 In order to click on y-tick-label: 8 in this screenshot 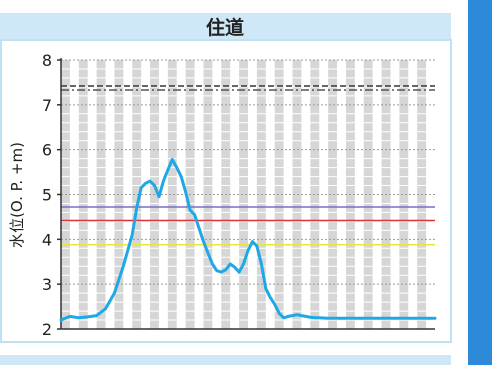, I will do `click(47, 60)`.